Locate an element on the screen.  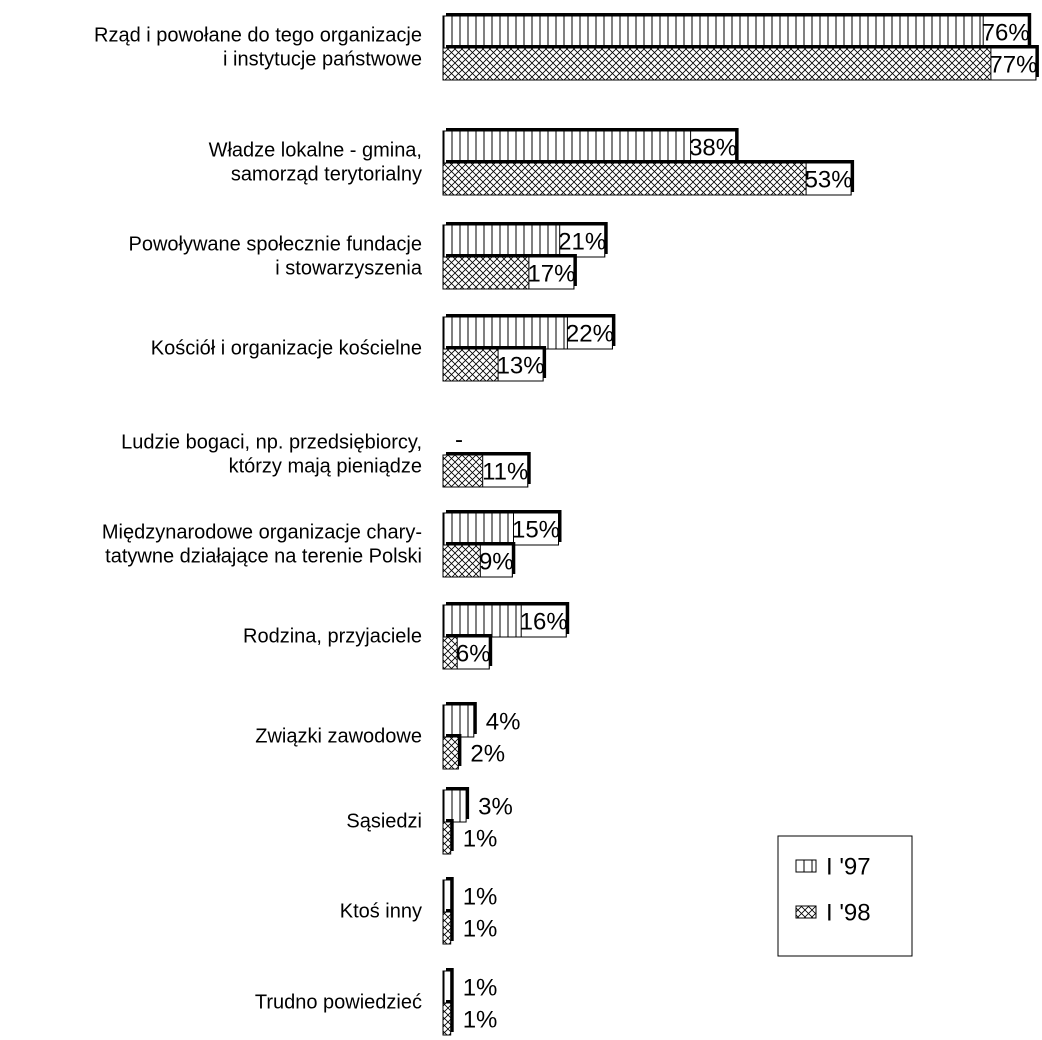
category-label: i stowarzyszenia is located at coordinates (349, 268).